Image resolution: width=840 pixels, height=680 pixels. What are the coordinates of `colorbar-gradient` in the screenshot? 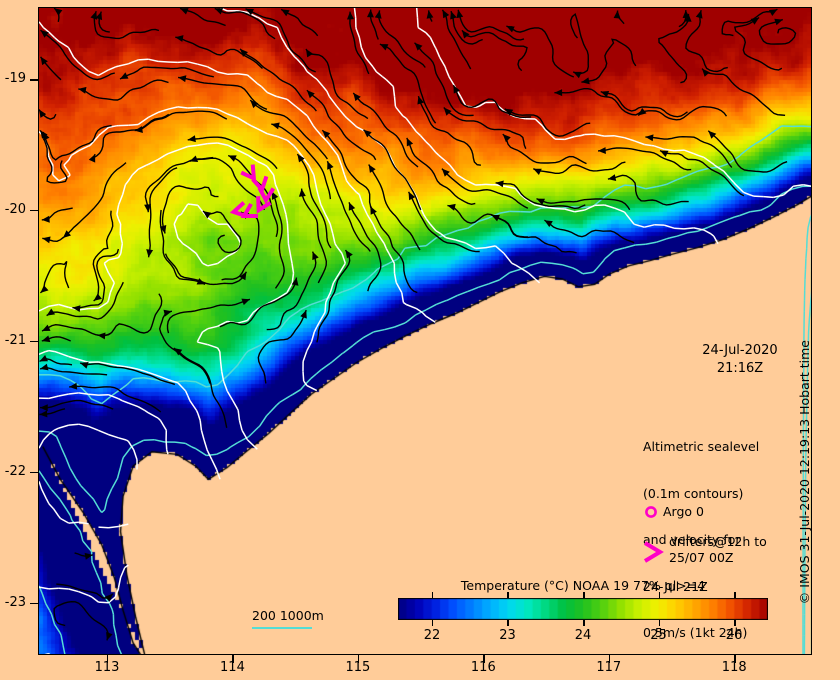 It's located at (583, 609).